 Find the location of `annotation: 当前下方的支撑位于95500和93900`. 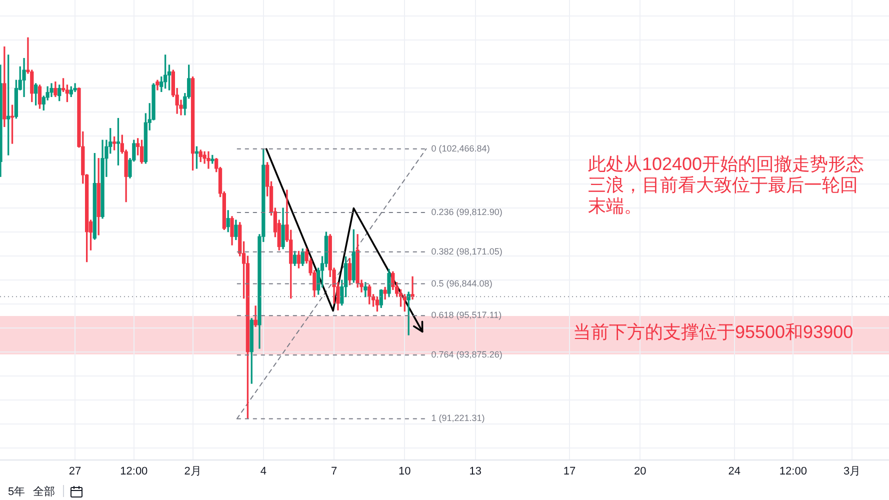

annotation: 当前下方的支撑位于95500和93900 is located at coordinates (713, 332).